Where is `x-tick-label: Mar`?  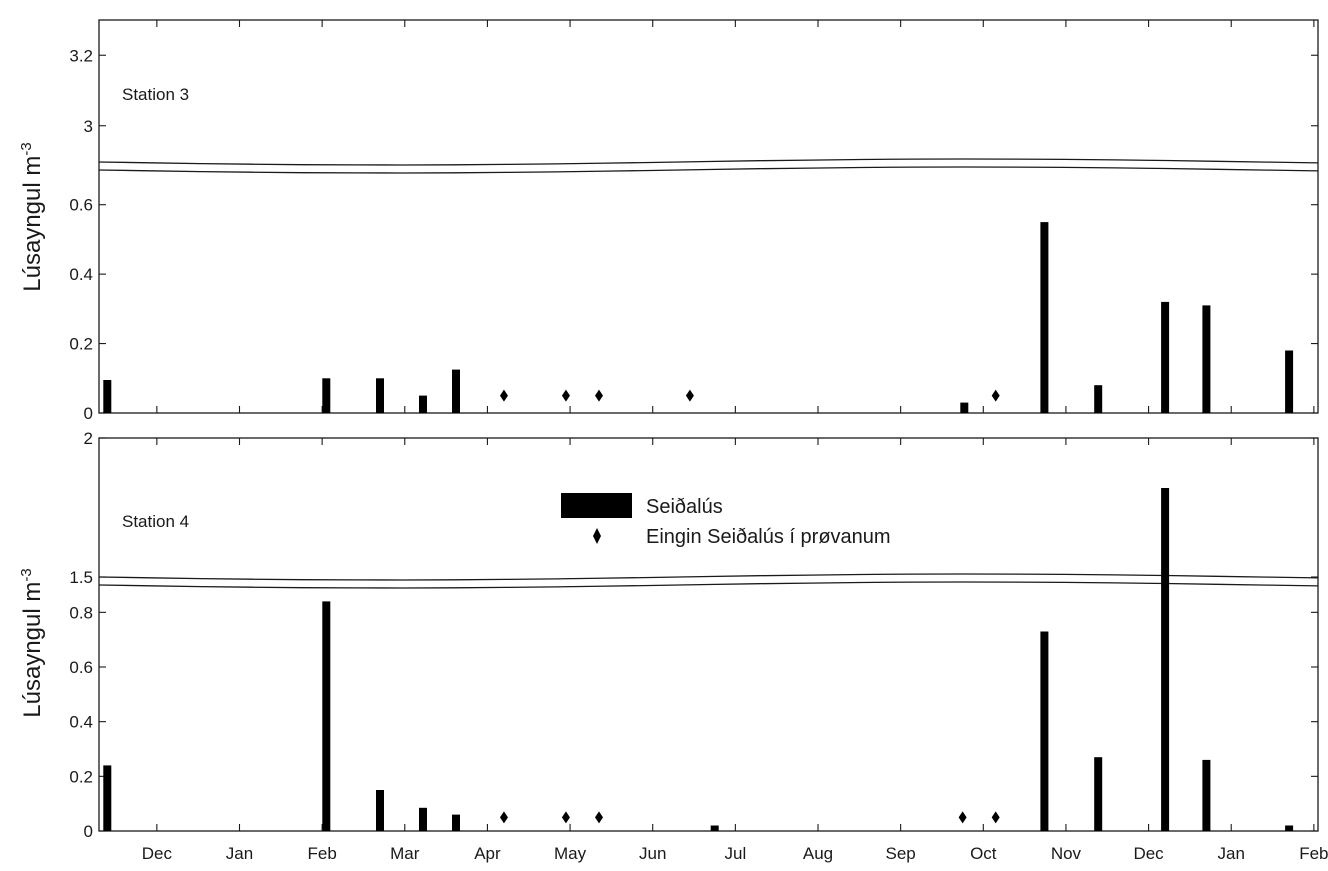
x-tick-label: Mar is located at coordinates (405, 853).